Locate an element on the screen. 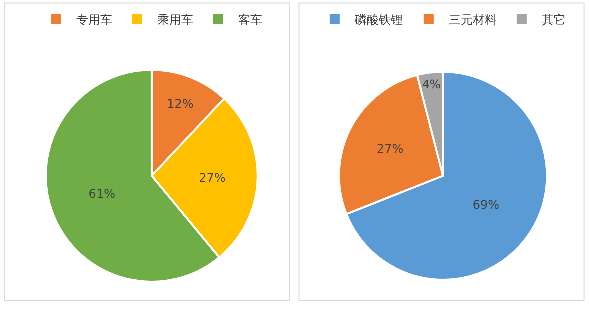 The image size is (589, 320). legend-label: 三元材料 is located at coordinates (472, 19).